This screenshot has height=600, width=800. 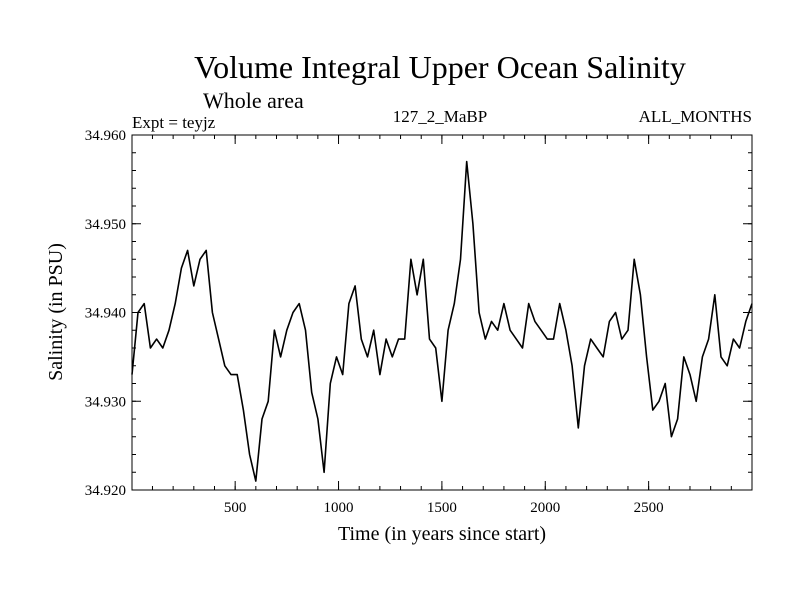 What do you see at coordinates (442, 508) in the screenshot?
I see `x-tick-label: 1500` at bounding box center [442, 508].